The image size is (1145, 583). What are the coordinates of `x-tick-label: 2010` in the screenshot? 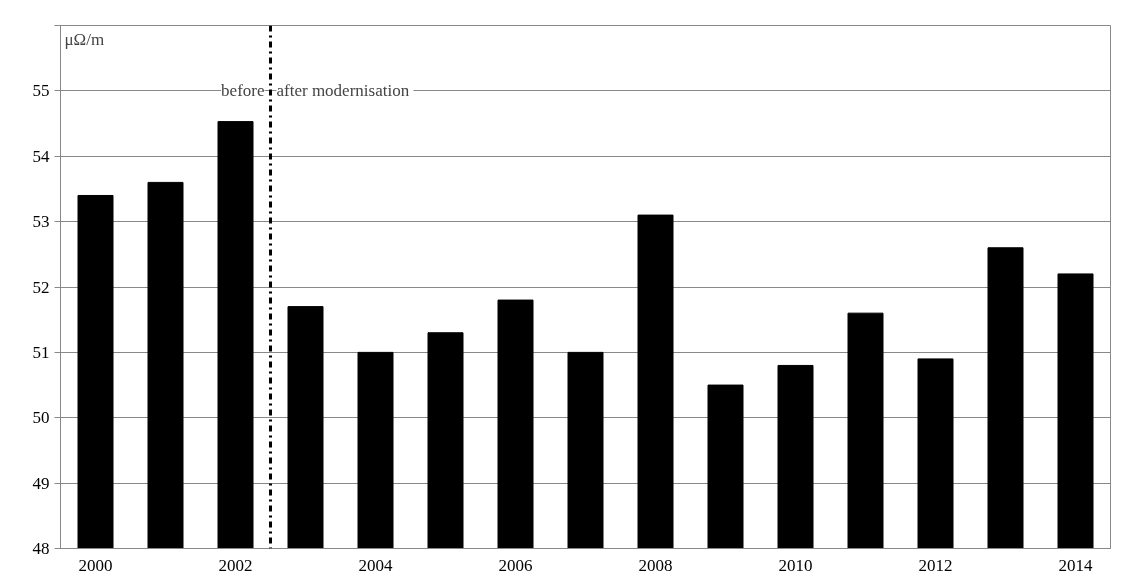 It's located at (795, 565).